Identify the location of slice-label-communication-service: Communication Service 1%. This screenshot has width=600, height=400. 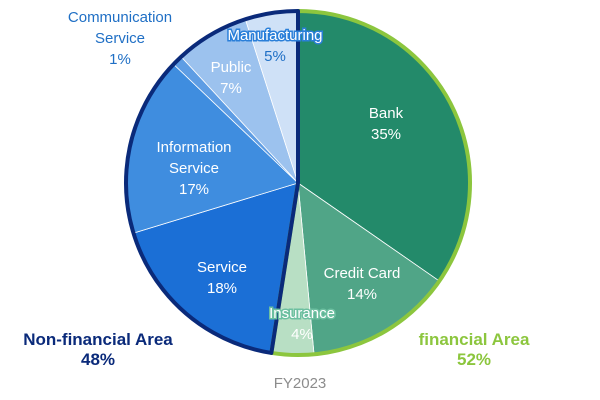
(120, 38).